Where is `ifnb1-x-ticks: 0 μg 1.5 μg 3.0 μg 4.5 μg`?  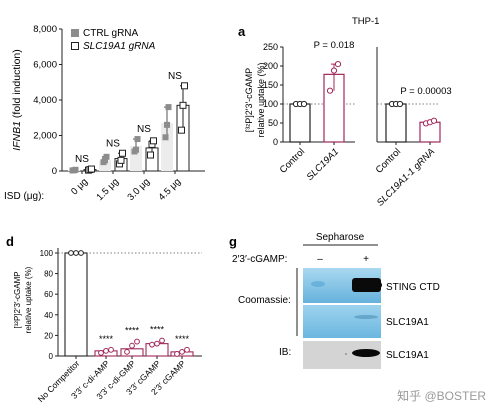 ifnb1-x-ticks: 0 μg 1.5 μg 3.0 μg 4.5 μg is located at coordinates (126, 187).